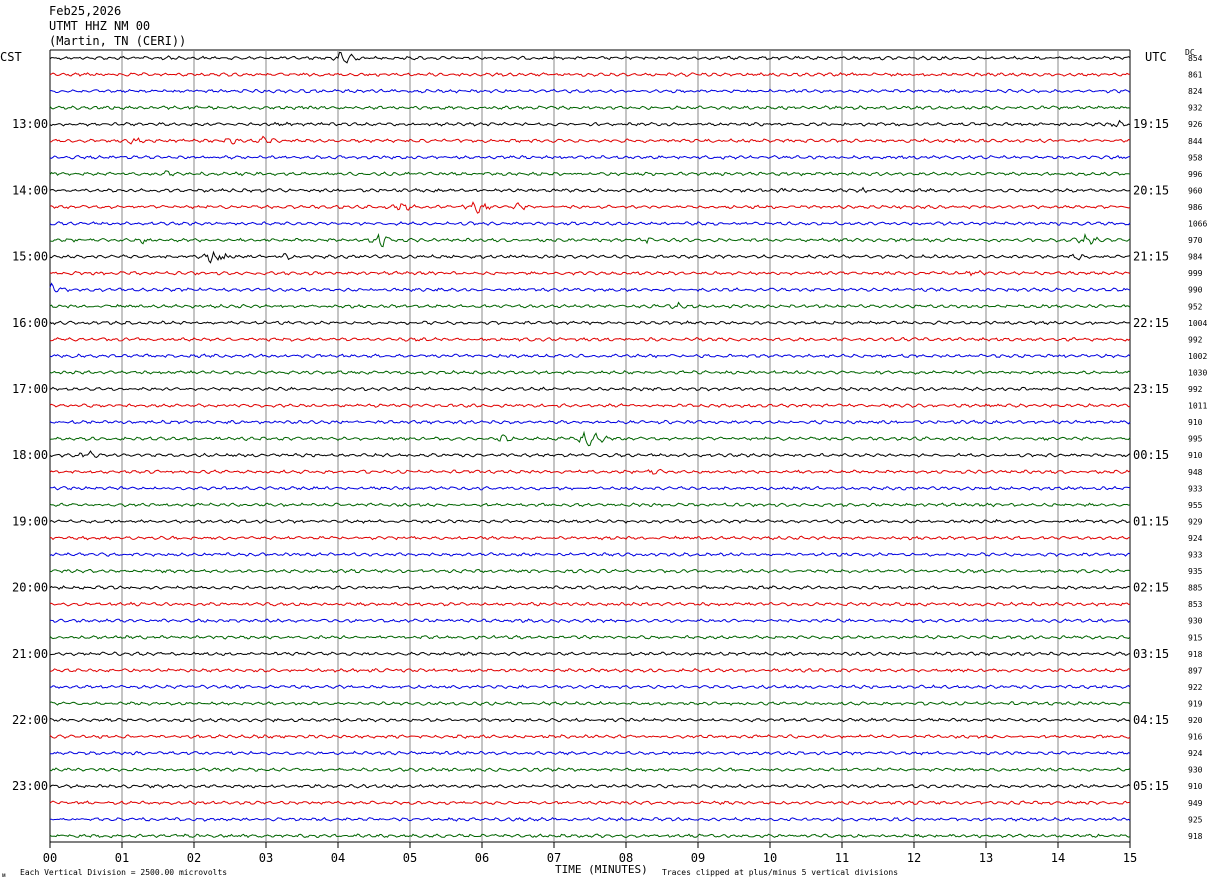 The width and height of the screenshot is (1210, 886). I want to click on dc-offset-value: 925, so click(1195, 819).